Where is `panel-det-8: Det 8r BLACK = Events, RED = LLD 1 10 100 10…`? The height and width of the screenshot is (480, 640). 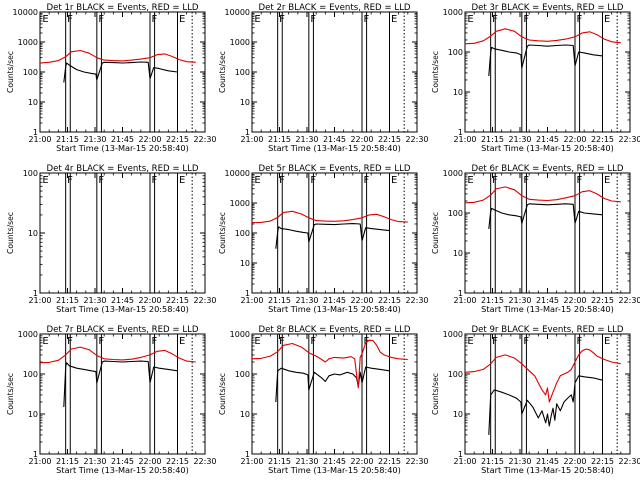
panel-det-8: Det 8r BLACK = Events, RED = LLD 1 10 100 10… is located at coordinates (323, 400).